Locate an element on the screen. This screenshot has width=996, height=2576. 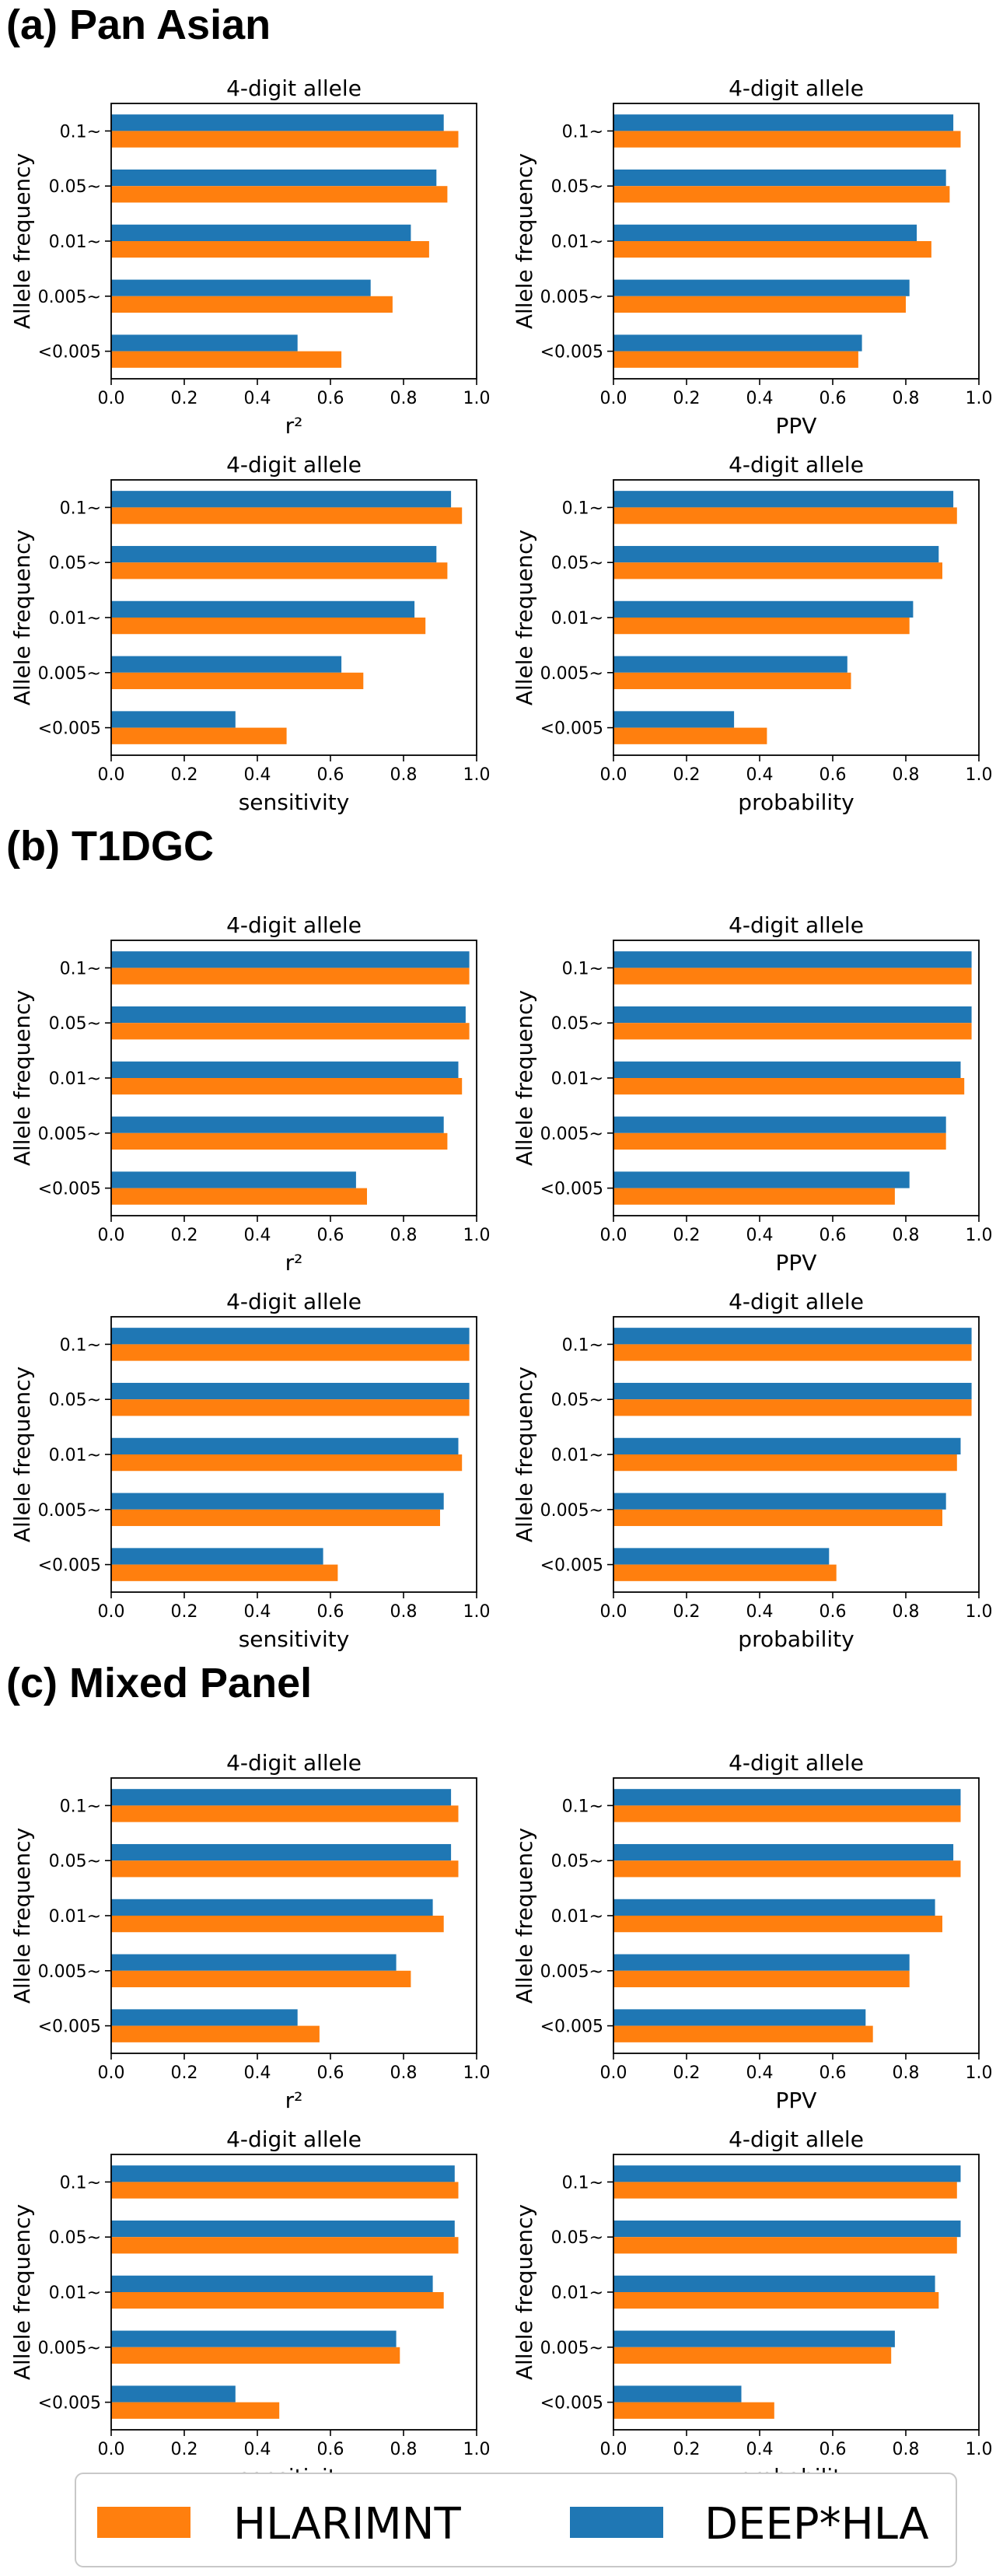
x-axis-label: PPV is located at coordinates (796, 1263).